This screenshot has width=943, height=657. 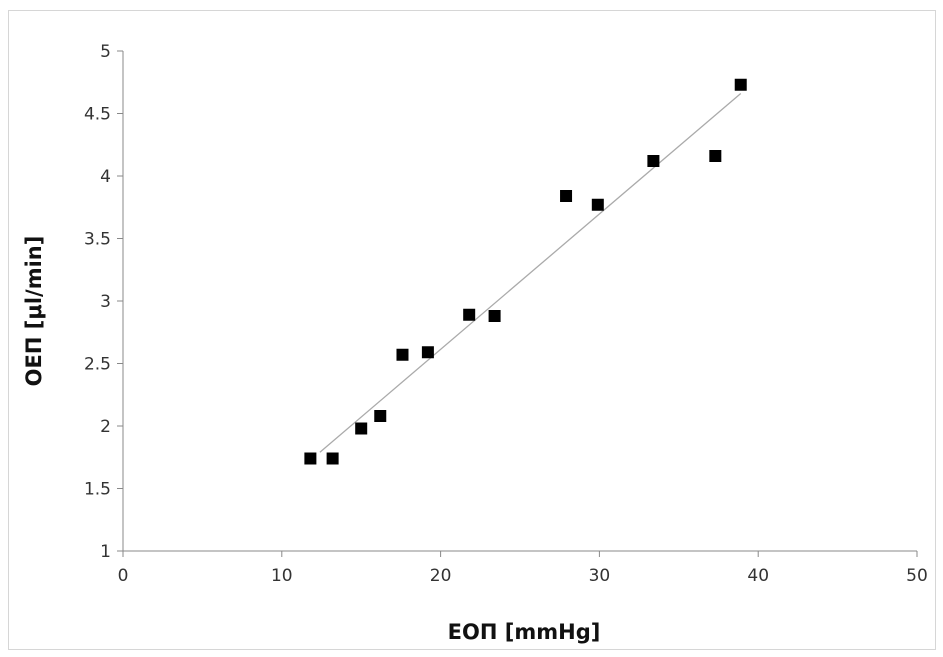 What do you see at coordinates (123, 576) in the screenshot?
I see `x-tick-label: 0` at bounding box center [123, 576].